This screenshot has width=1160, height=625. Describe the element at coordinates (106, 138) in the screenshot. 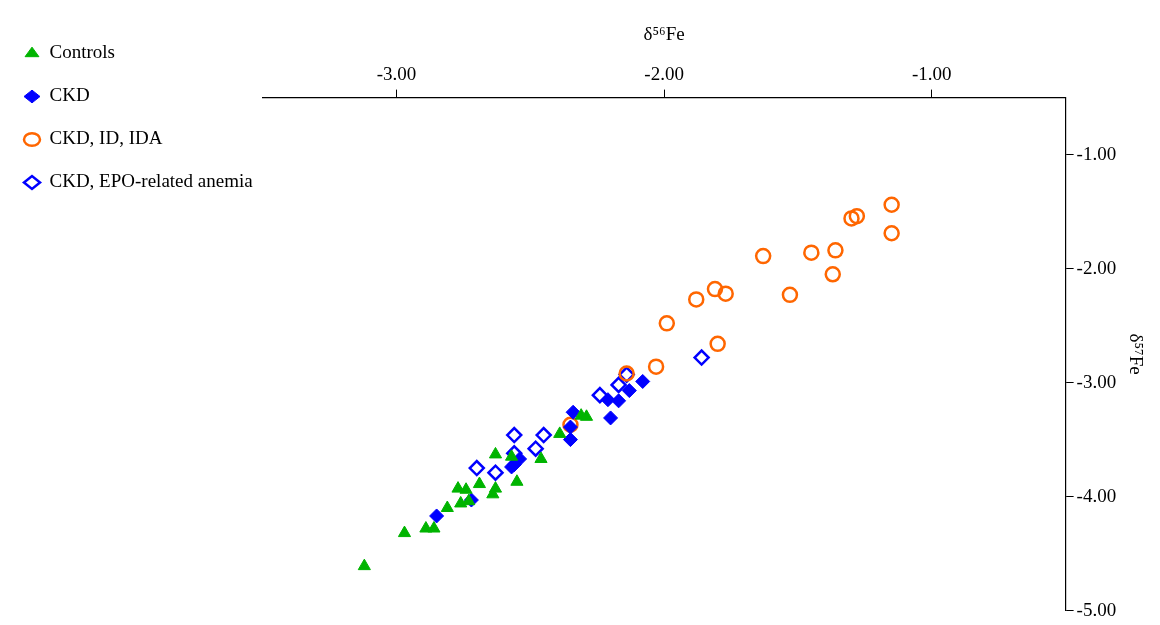

I see `legend-label: CKD, ID, IDA` at that location.